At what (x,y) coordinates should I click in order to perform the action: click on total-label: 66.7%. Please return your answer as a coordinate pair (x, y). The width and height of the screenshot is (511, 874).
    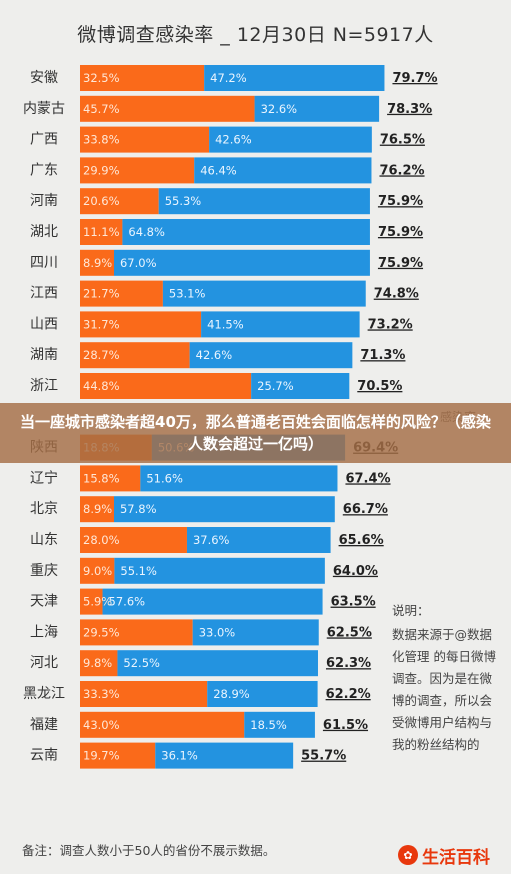
    Looking at the image, I should click on (365, 509).